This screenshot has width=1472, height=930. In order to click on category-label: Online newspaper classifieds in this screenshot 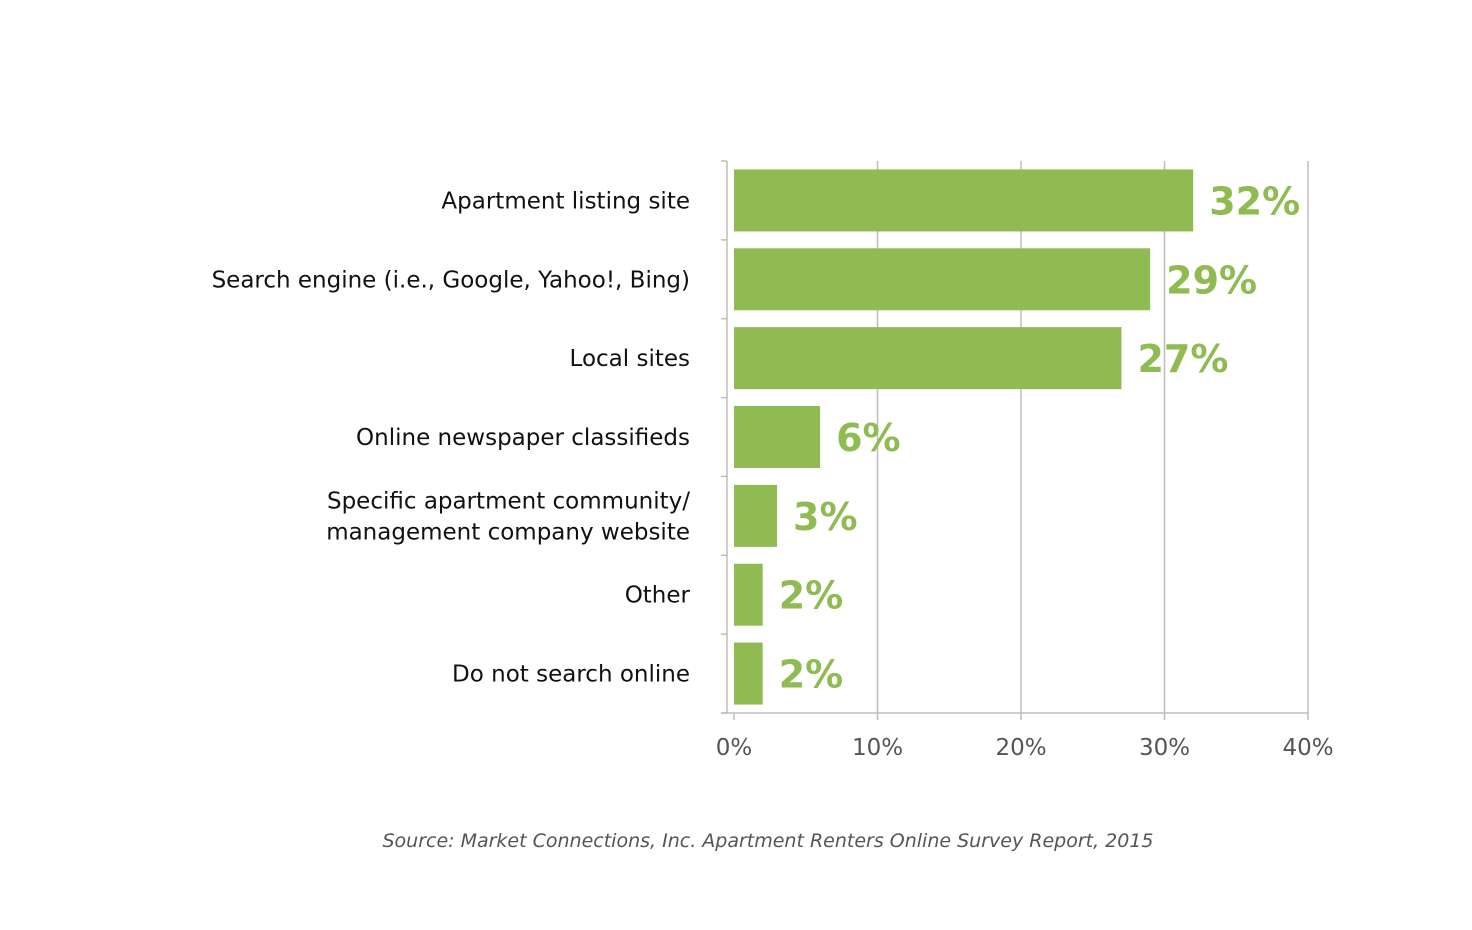, I will do `click(523, 438)`.